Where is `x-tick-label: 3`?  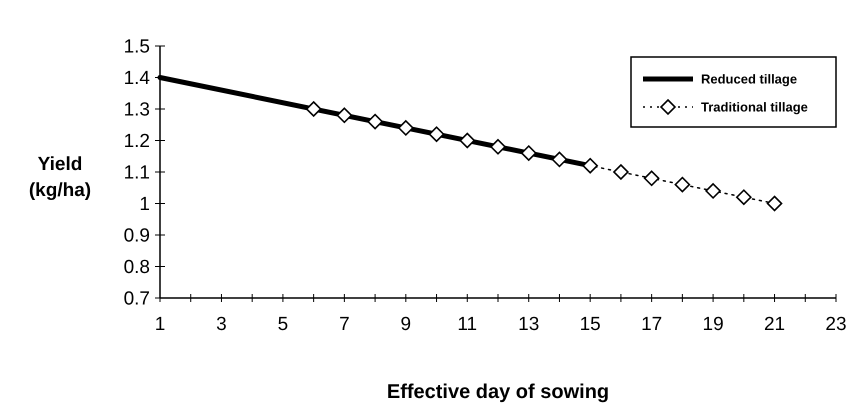
x-tick-label: 3 is located at coordinates (221, 324).